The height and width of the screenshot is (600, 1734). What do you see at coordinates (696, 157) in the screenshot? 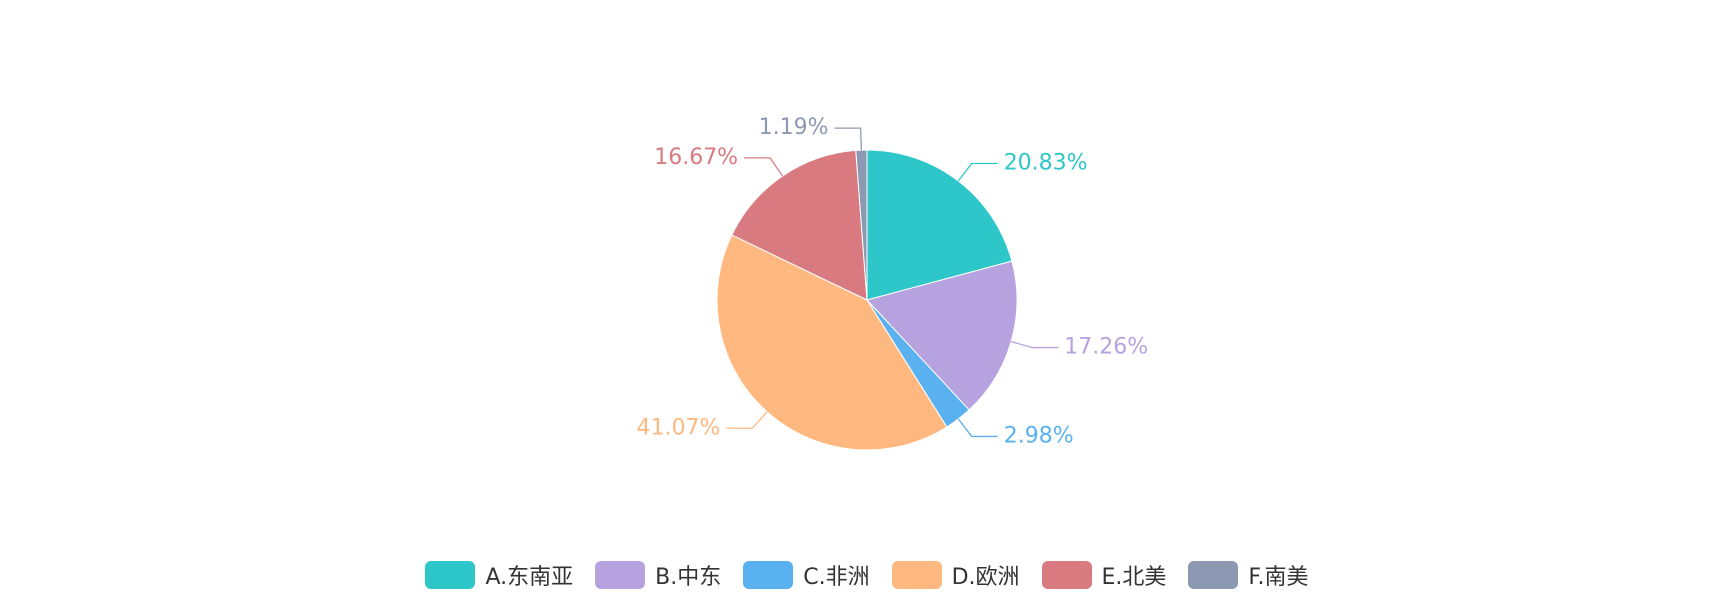
I see `slice-percent-label: 16.67%` at bounding box center [696, 157].